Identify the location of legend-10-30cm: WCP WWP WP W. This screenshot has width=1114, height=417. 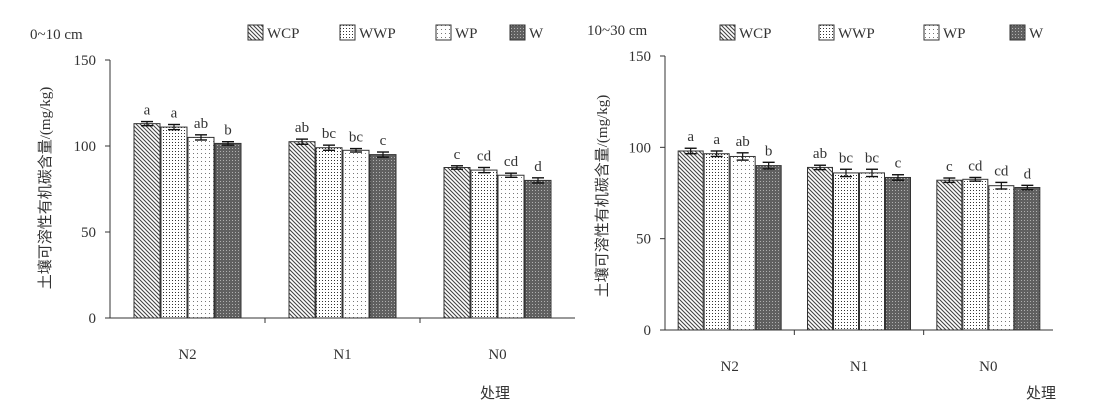
(881, 33).